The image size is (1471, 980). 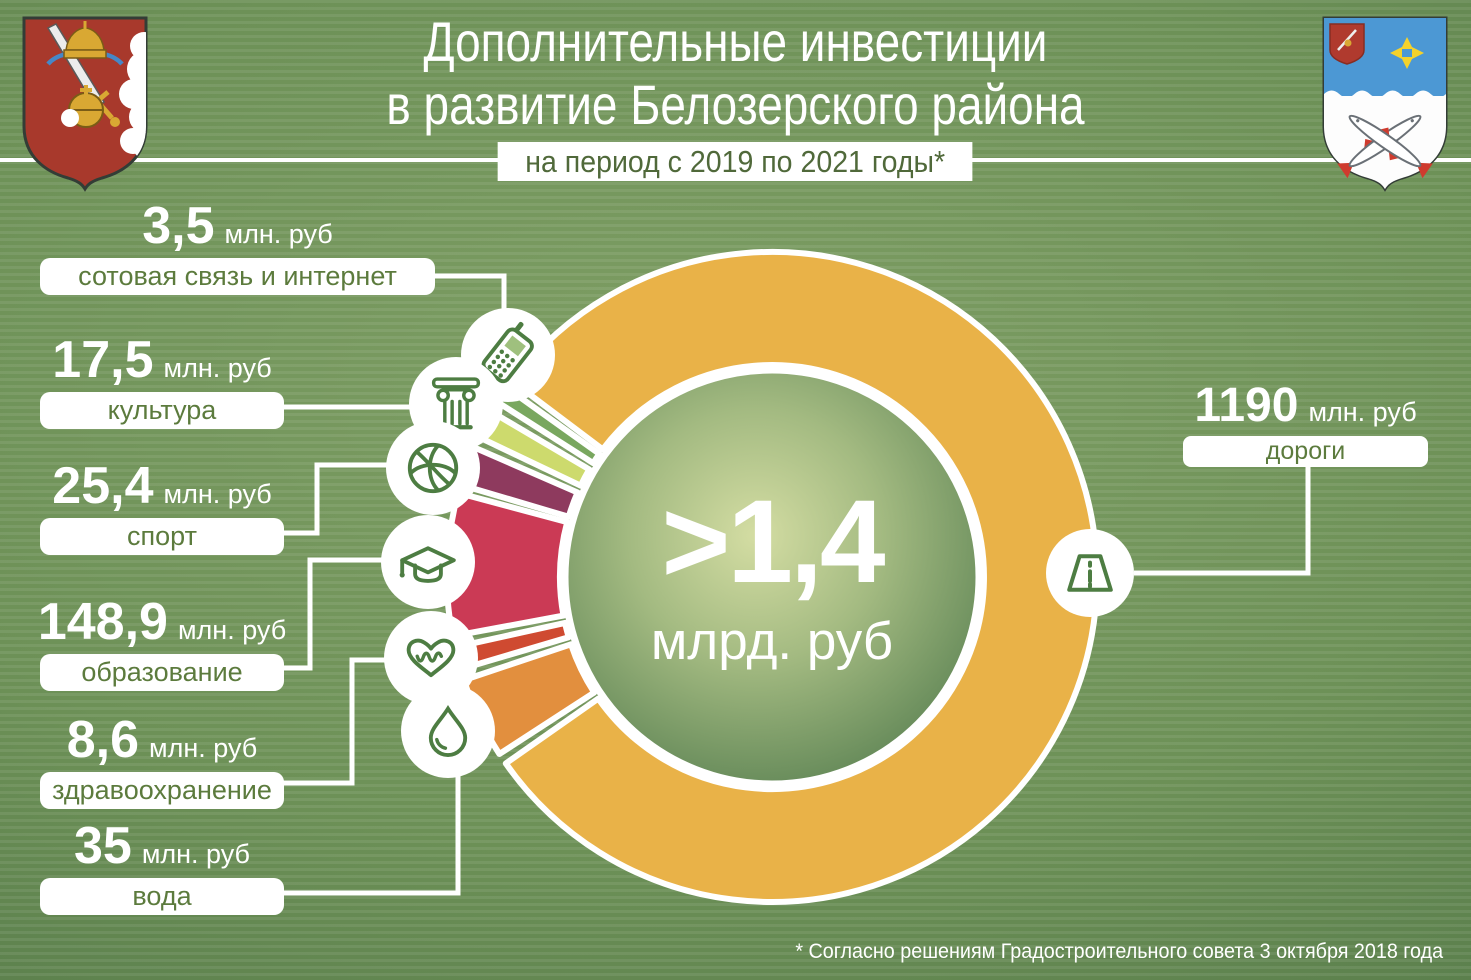 I want to click on unit-culture: млн. руб, so click(x=217, y=368).